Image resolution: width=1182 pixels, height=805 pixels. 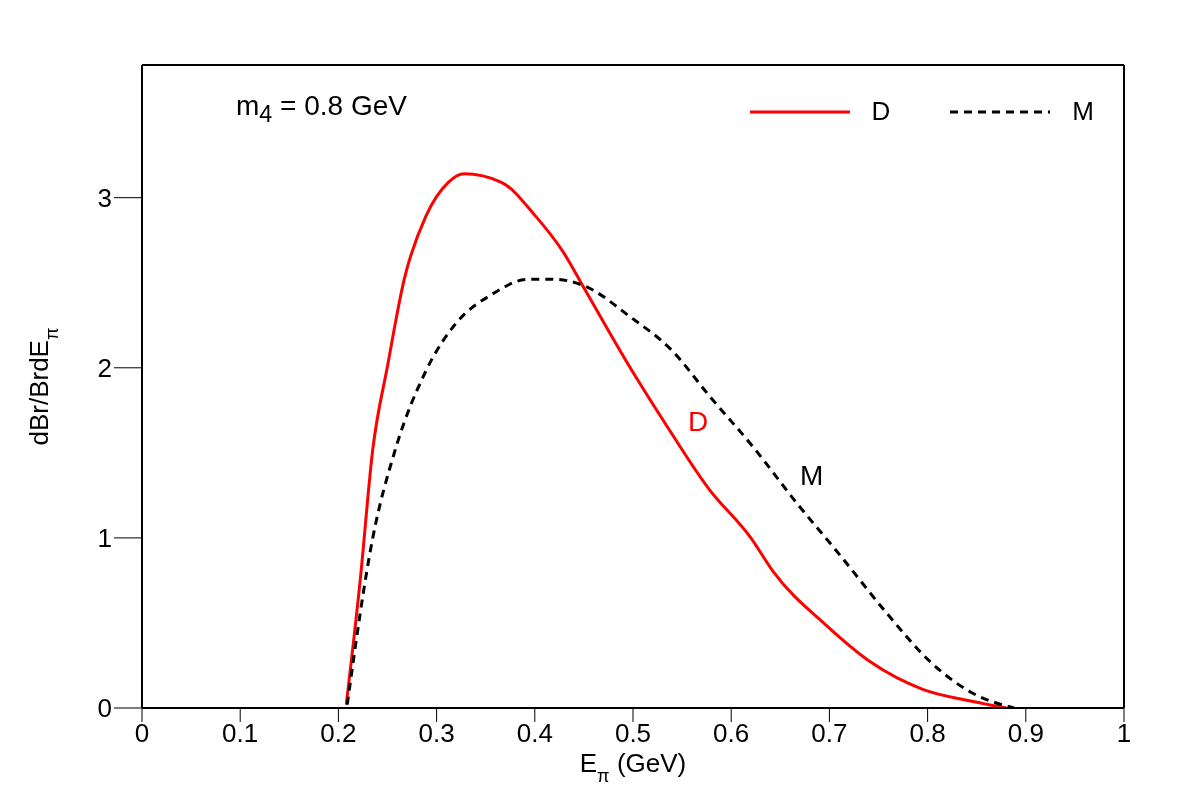 I want to click on legend-label: M, so click(x=1083, y=111).